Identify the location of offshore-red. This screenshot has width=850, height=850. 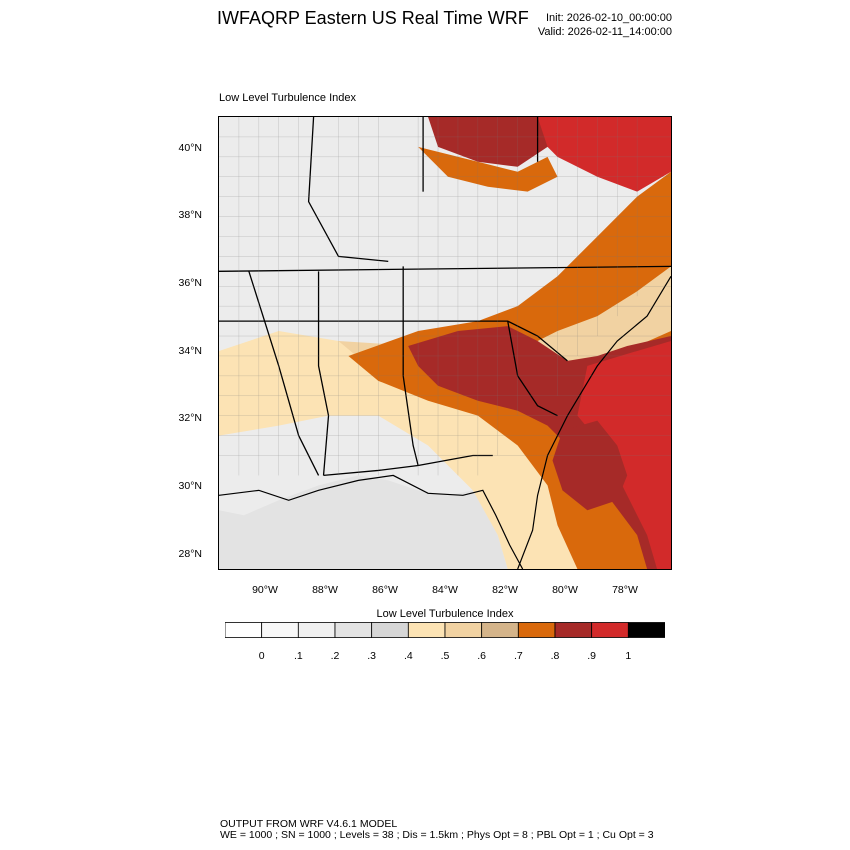
(624, 455).